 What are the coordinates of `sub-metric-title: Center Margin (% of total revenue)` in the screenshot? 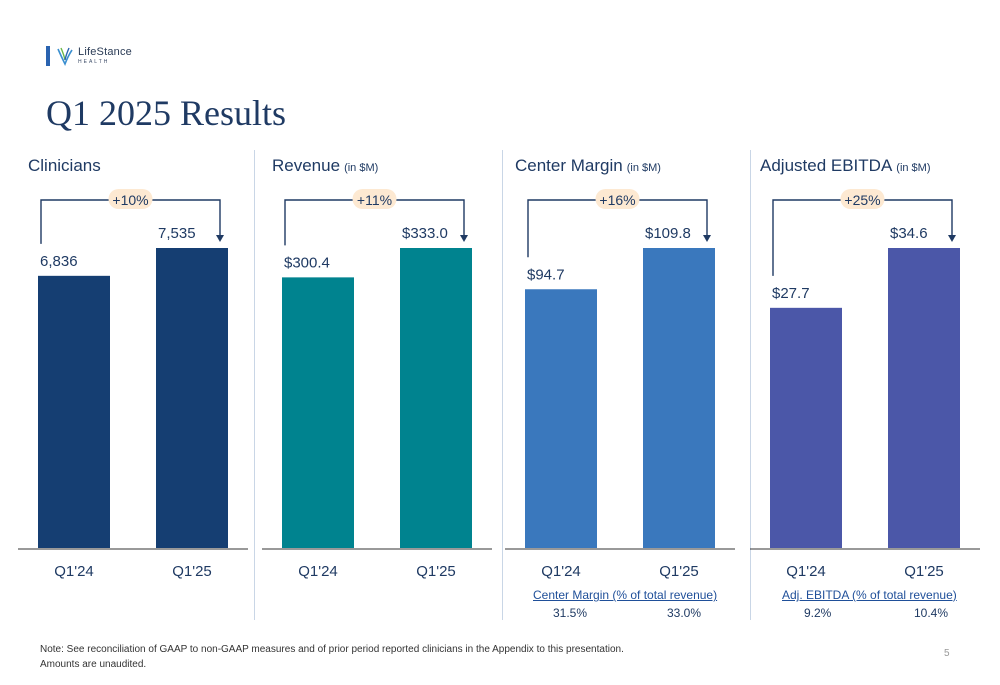 It's located at (625, 595).